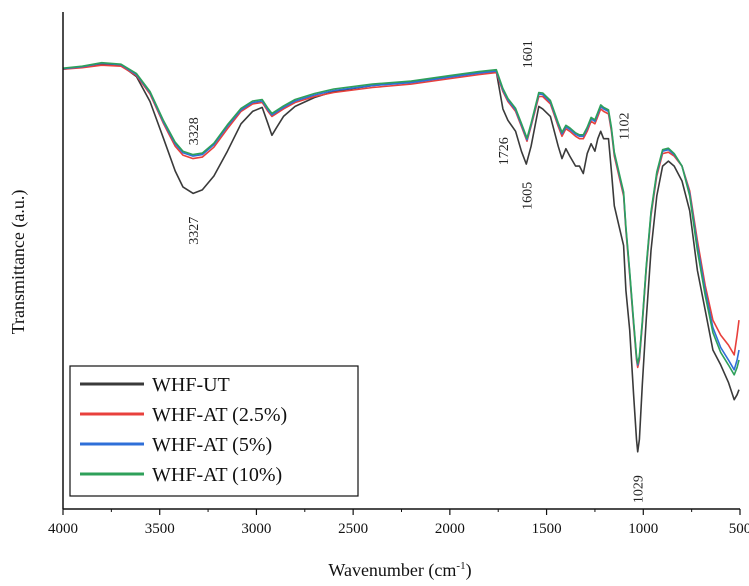 The image size is (749, 586). What do you see at coordinates (63, 529) in the screenshot?
I see `x-tick-label: 4000` at bounding box center [63, 529].